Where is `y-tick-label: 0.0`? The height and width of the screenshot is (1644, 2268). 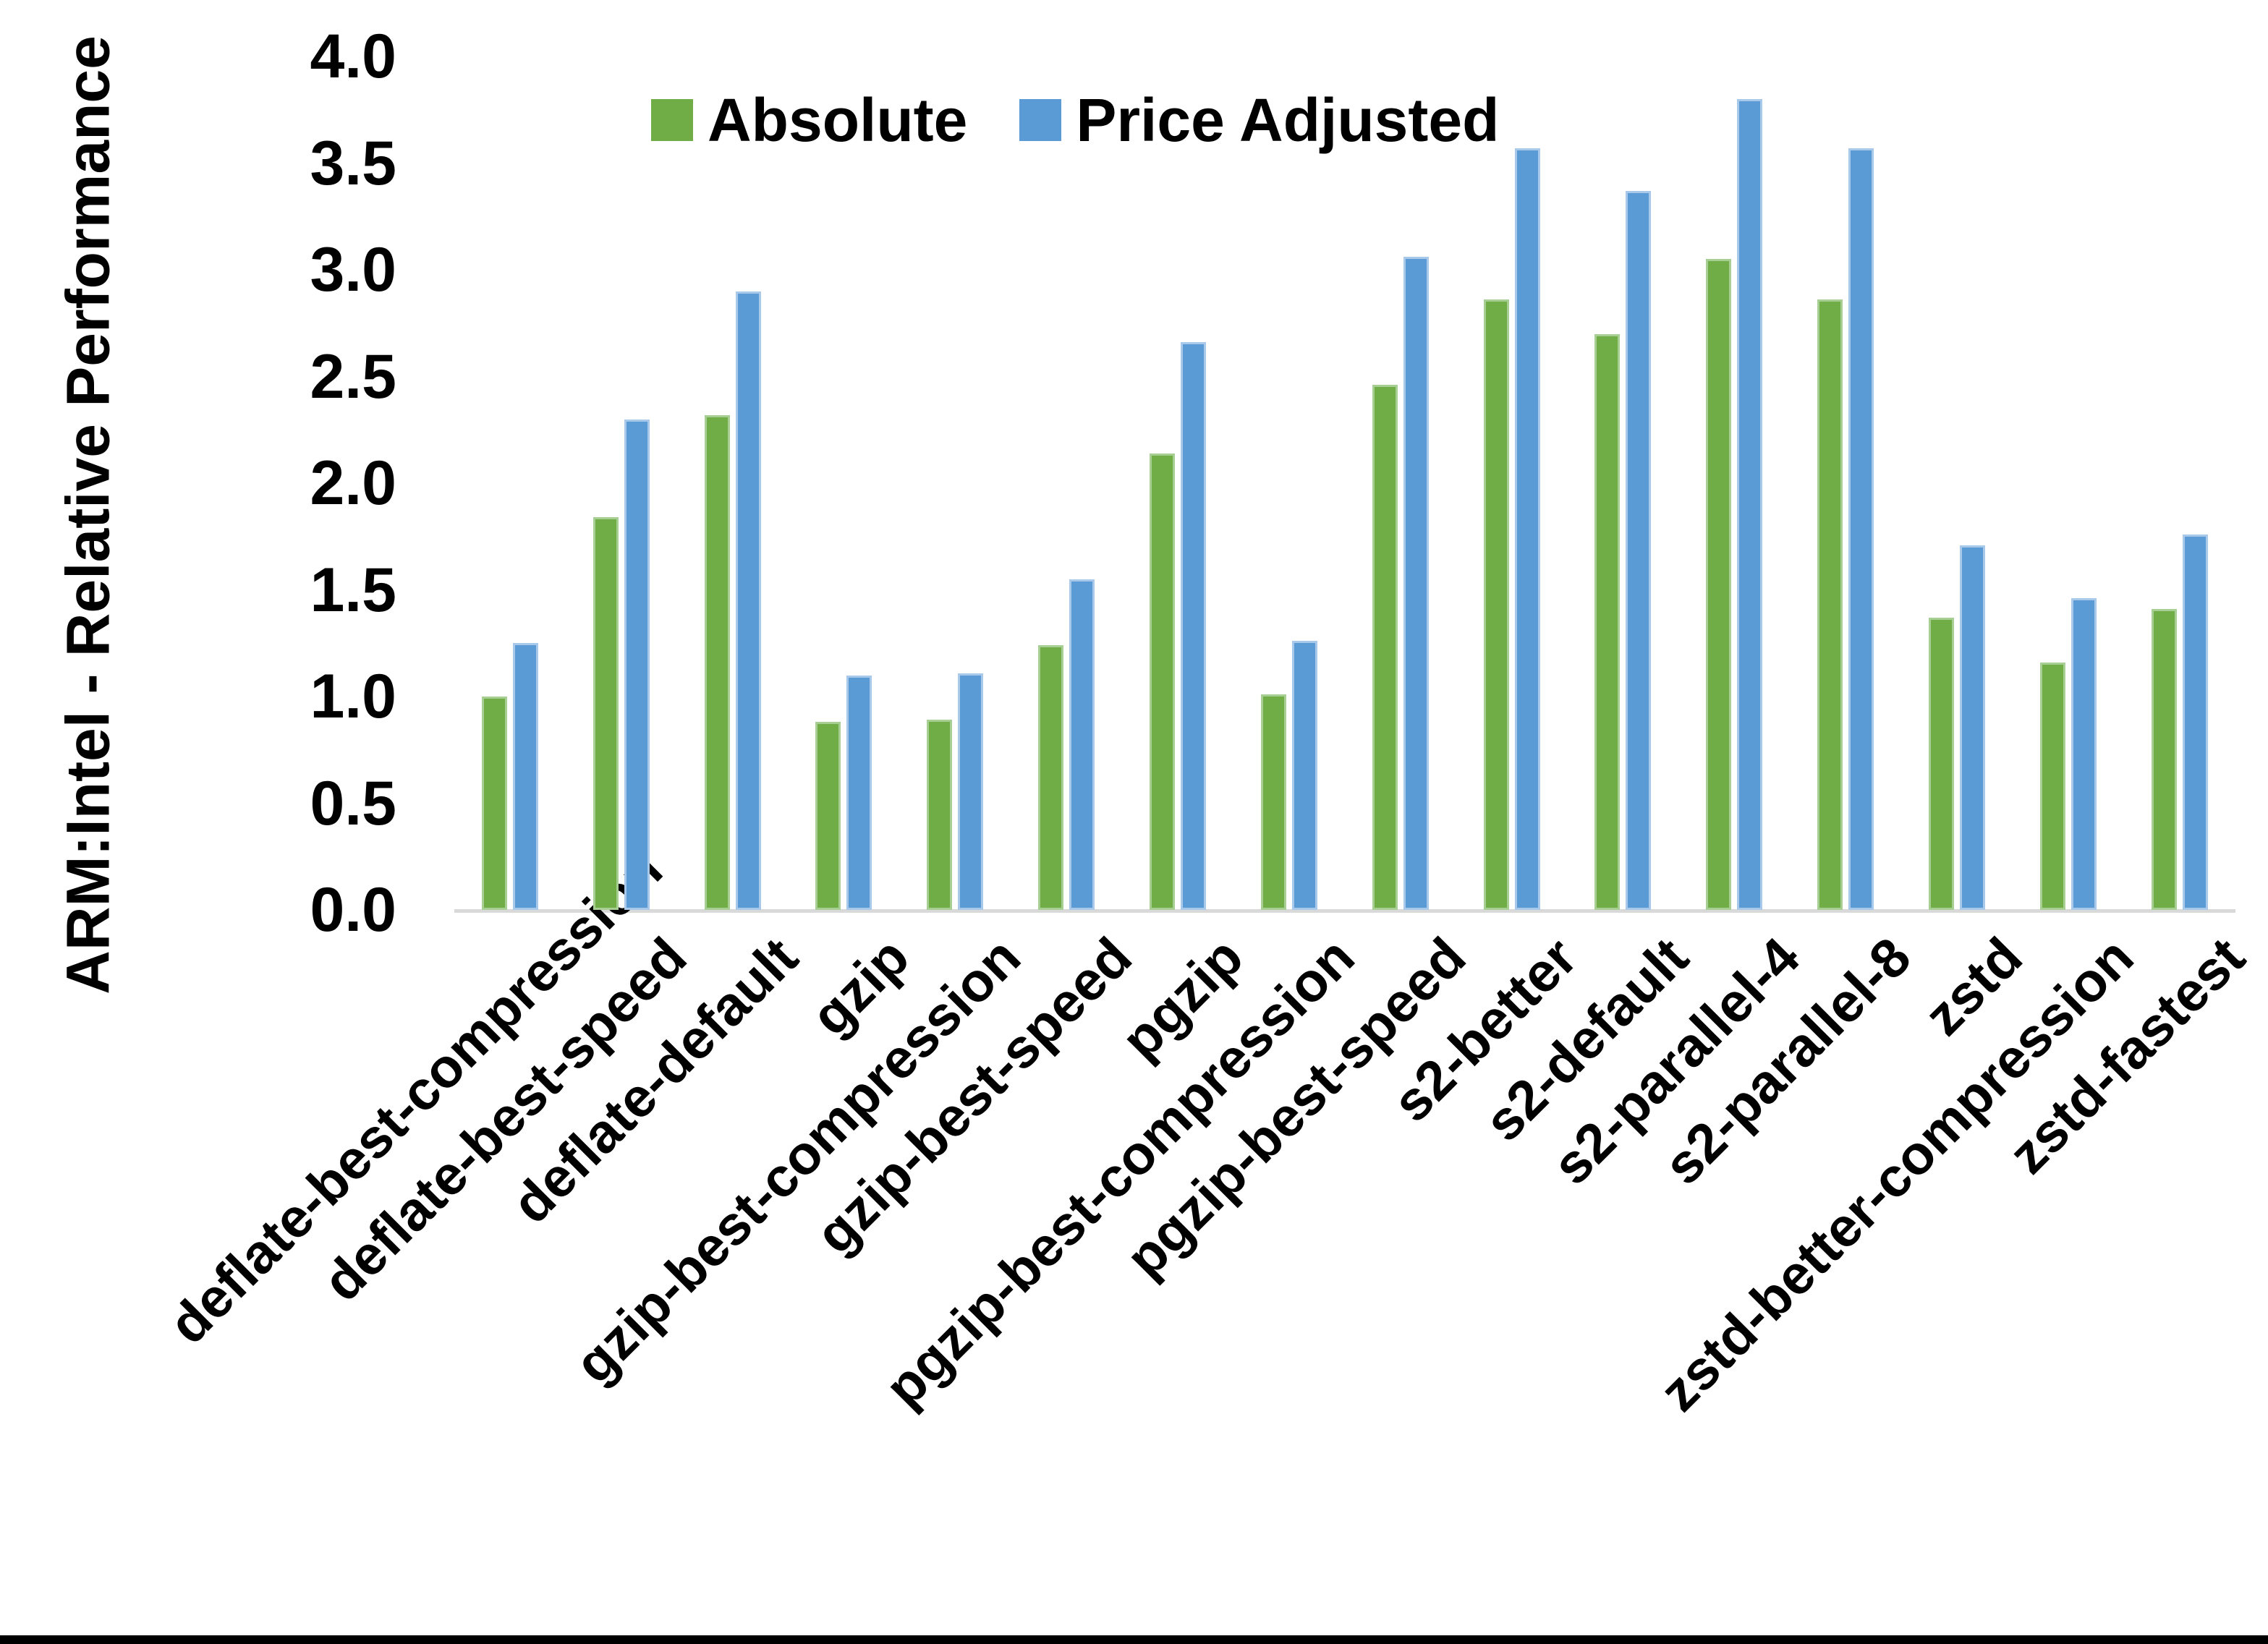
y-tick-label: 0.0 is located at coordinates (353, 910).